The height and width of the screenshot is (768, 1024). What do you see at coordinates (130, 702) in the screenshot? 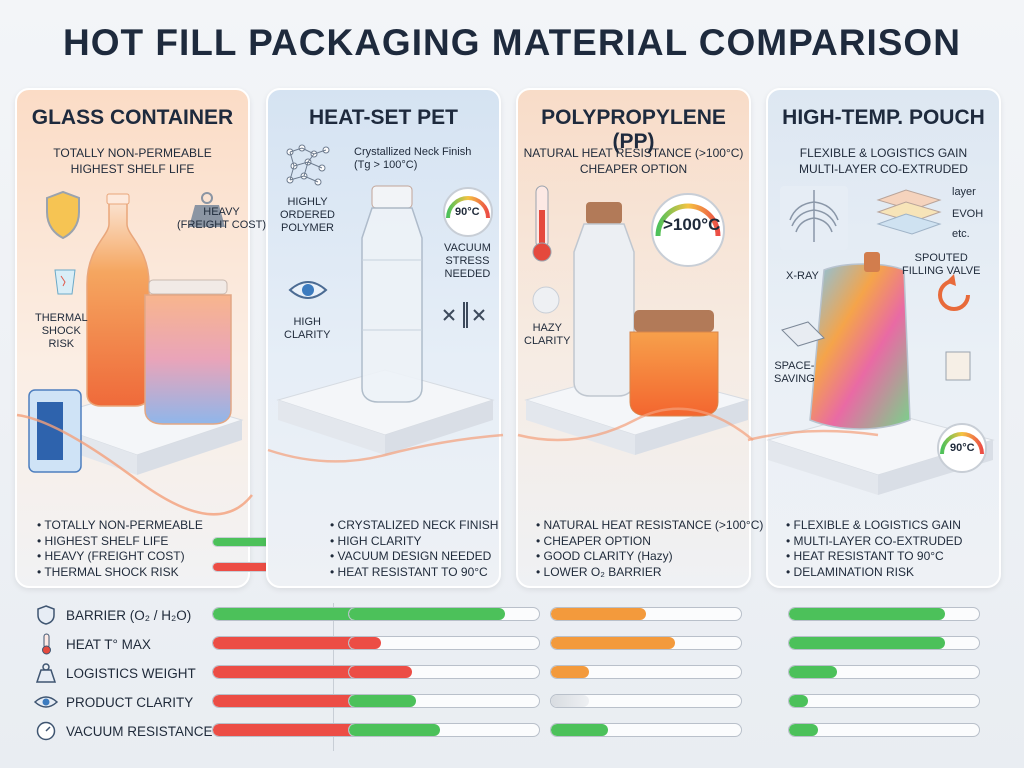
I see `metric-label: PRODUCT CLARITY` at bounding box center [130, 702].